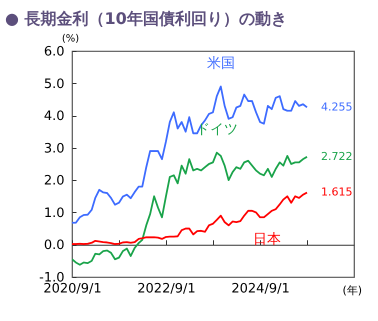 The width and height of the screenshot is (378, 321). I want to click on series-label: ドイツ, so click(217, 130).